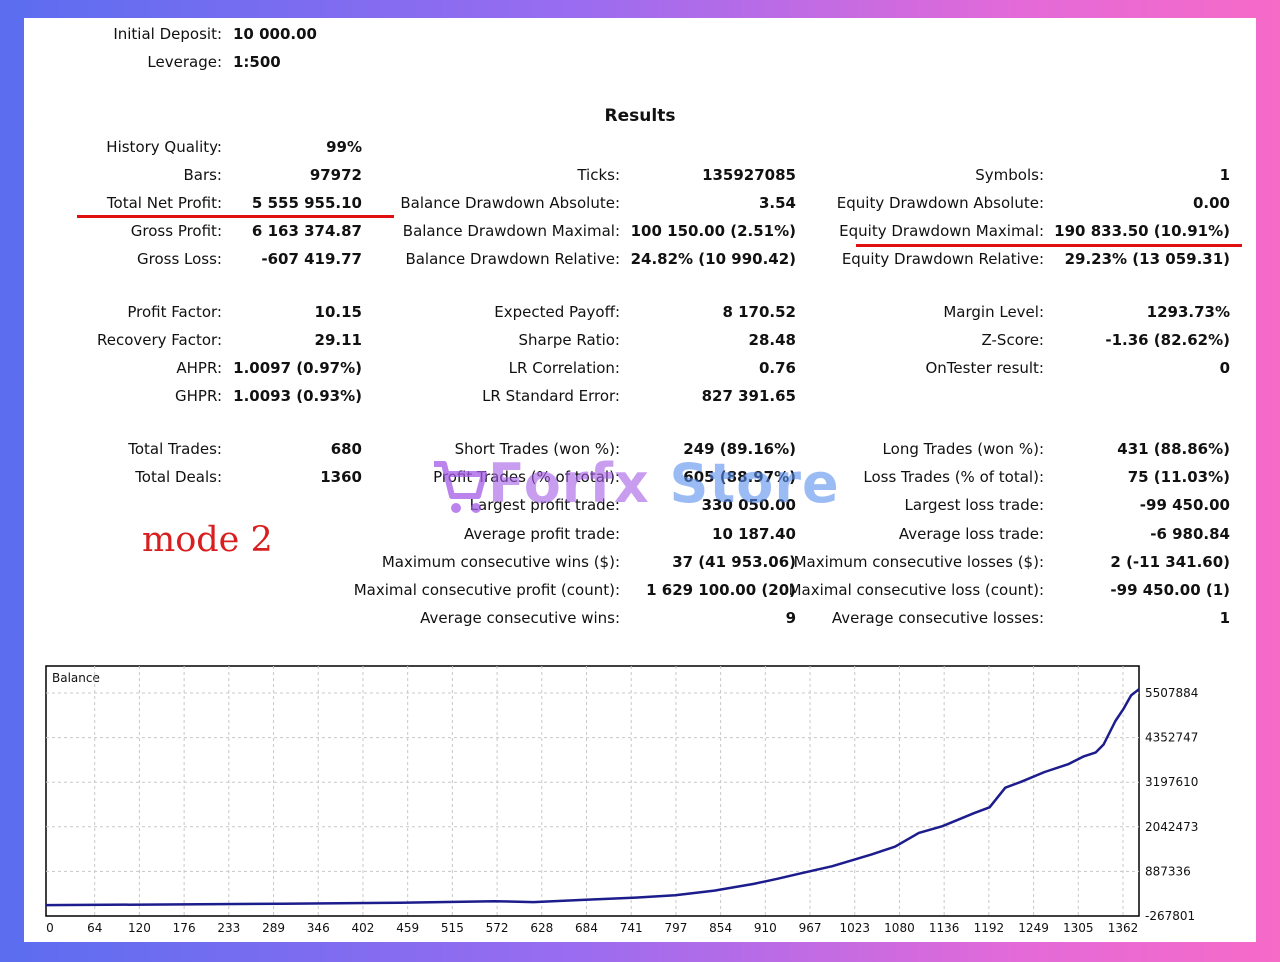 The image size is (1280, 962). Describe the element at coordinates (202, 175) in the screenshot. I see `bars-label: Bars:` at that location.